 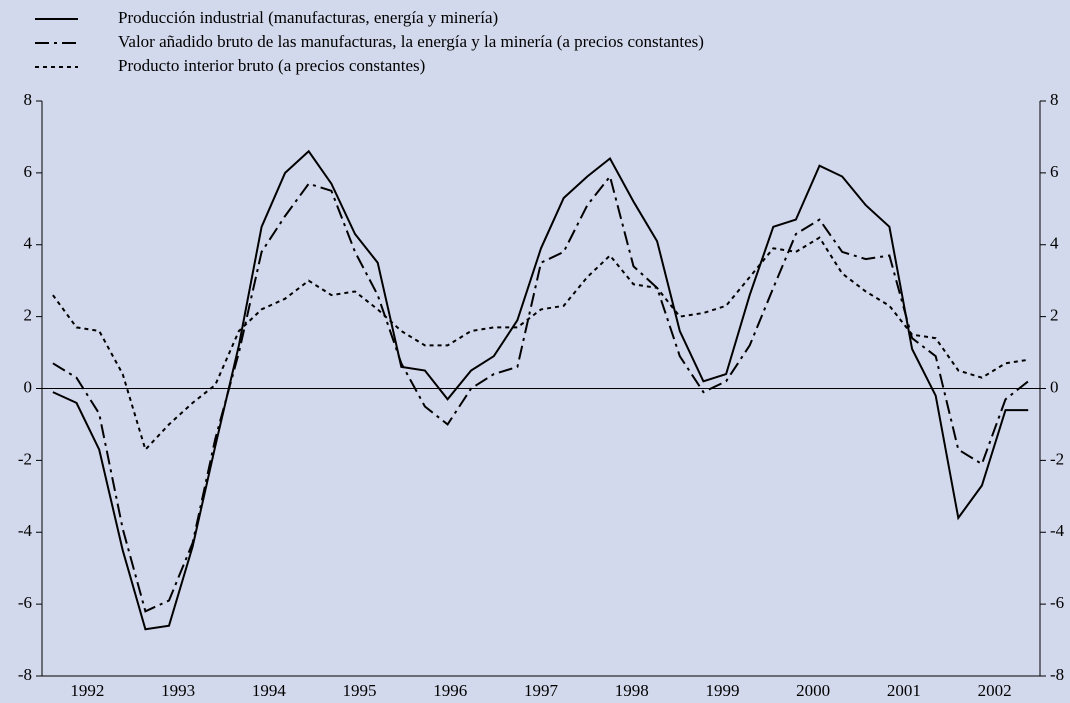 What do you see at coordinates (1054, 171) in the screenshot?
I see `y2-tick-label: 6` at bounding box center [1054, 171].